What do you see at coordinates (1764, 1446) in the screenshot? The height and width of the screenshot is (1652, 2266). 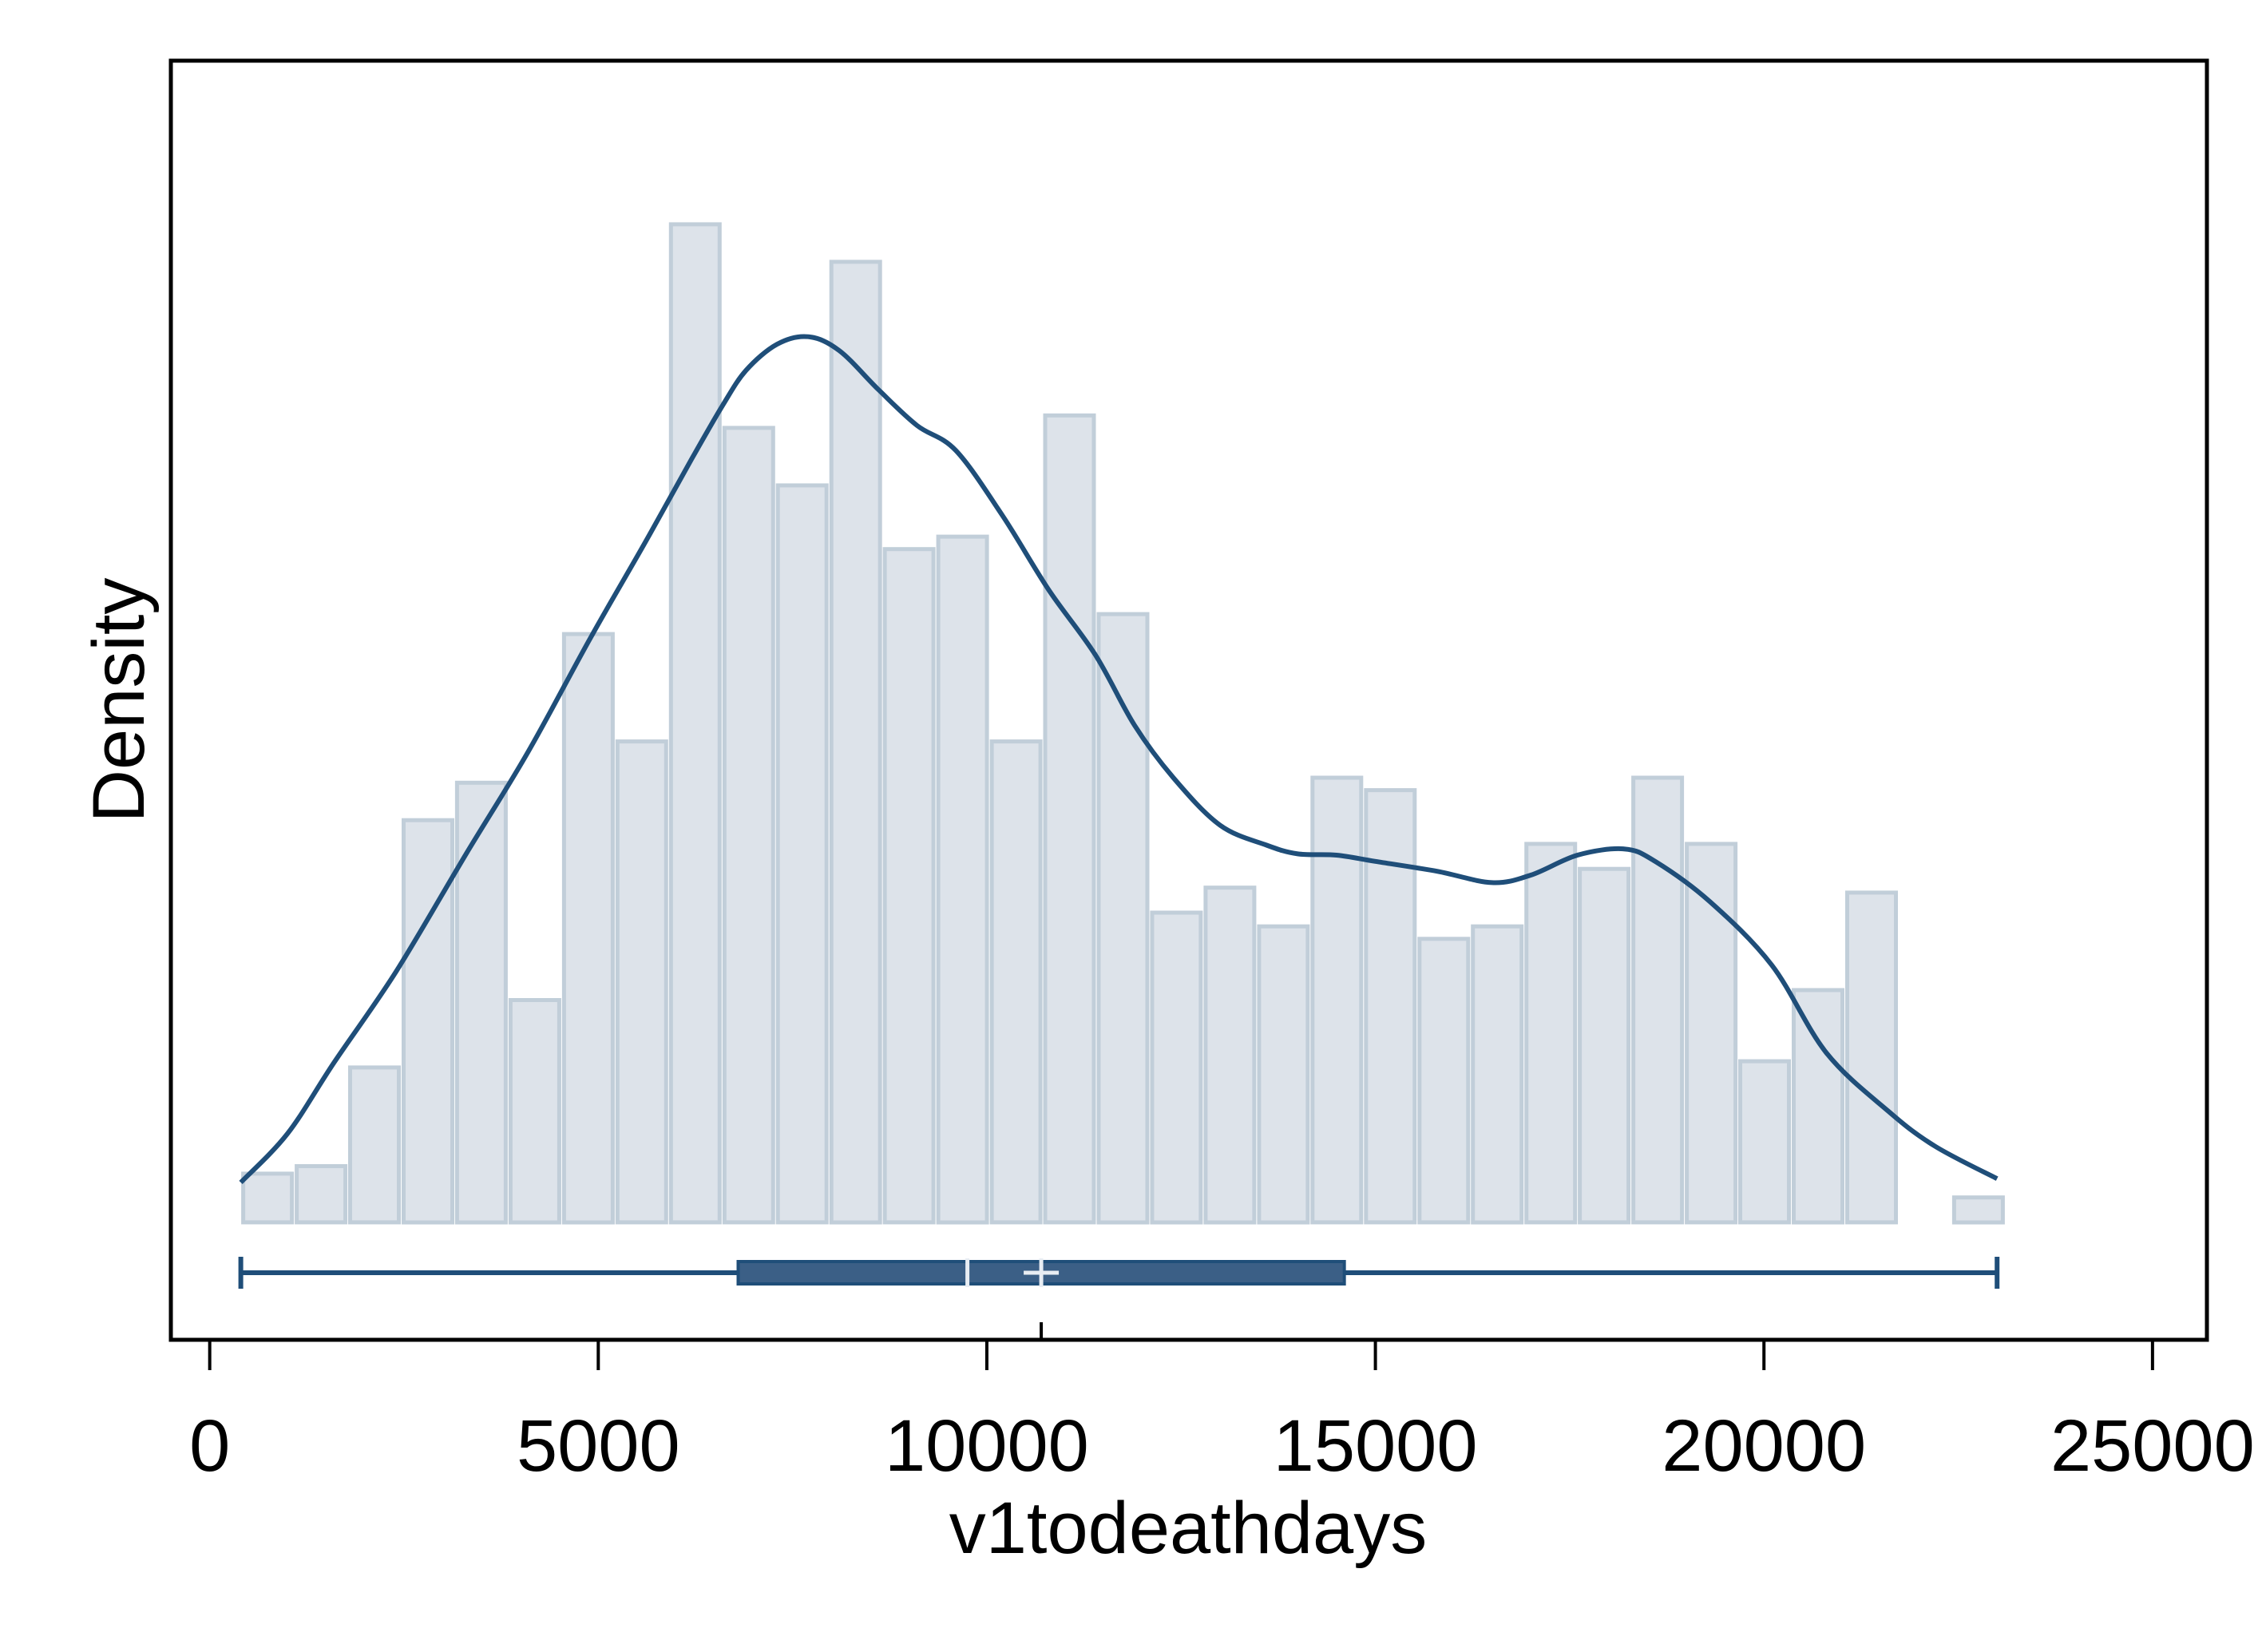 I see `x-tick-label: 20000` at bounding box center [1764, 1446].